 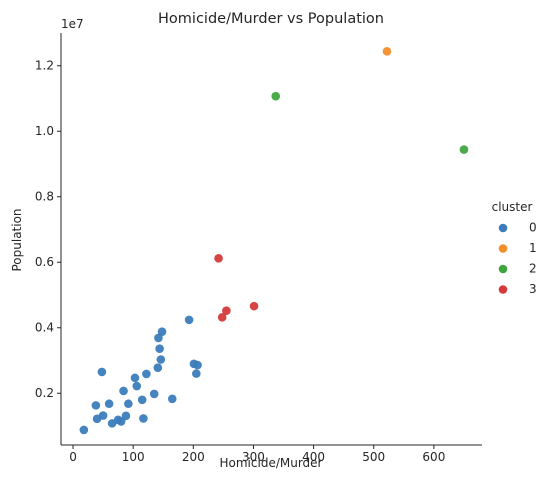 What do you see at coordinates (373, 457) in the screenshot?
I see `x-tick-label: 500` at bounding box center [373, 457].